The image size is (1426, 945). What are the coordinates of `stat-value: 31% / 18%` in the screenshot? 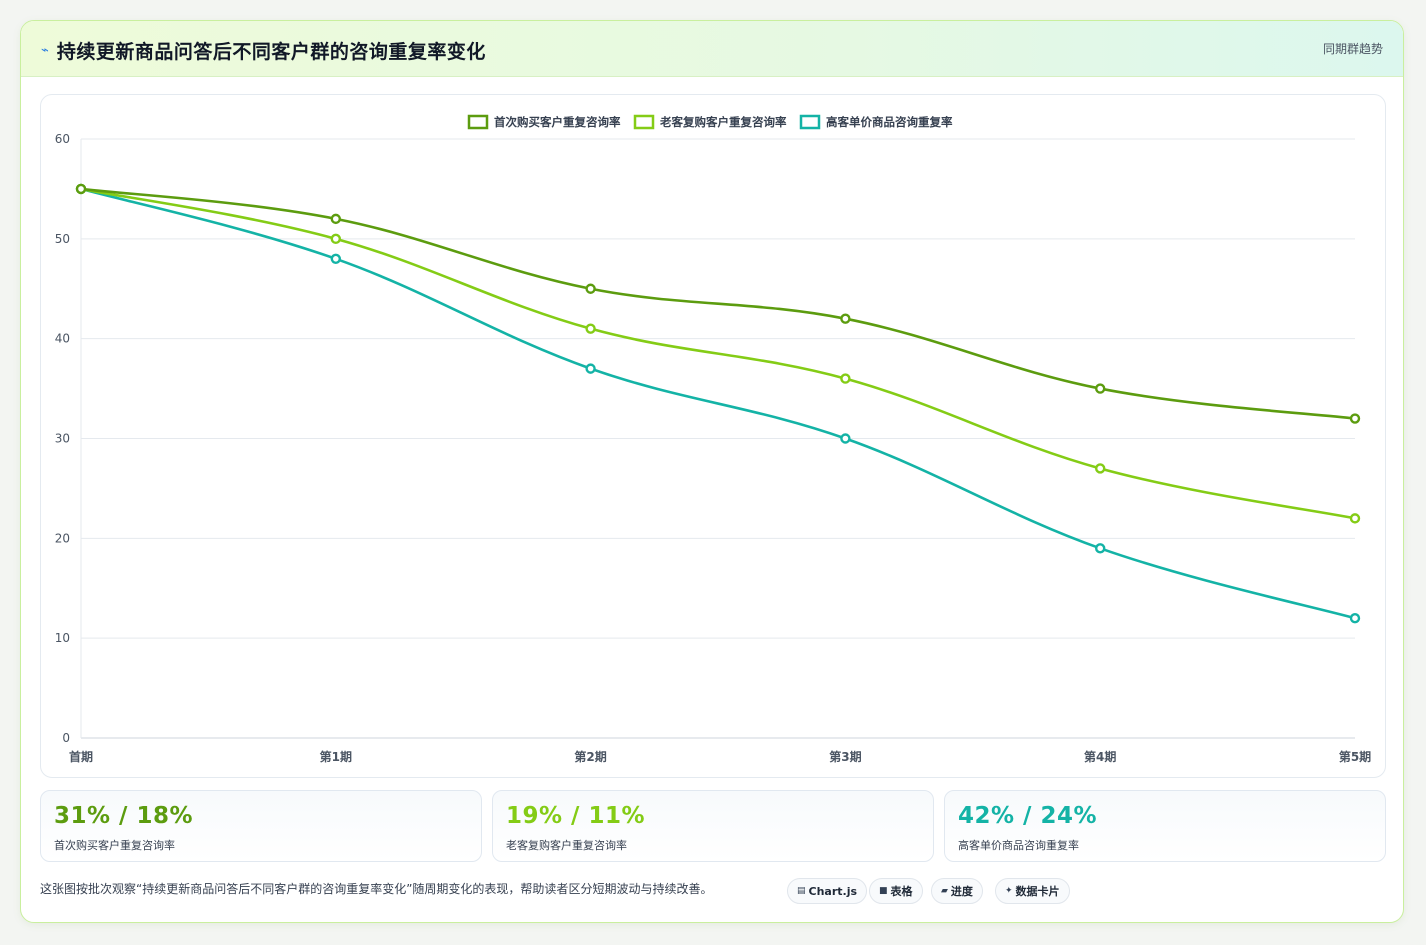 It's located at (124, 816).